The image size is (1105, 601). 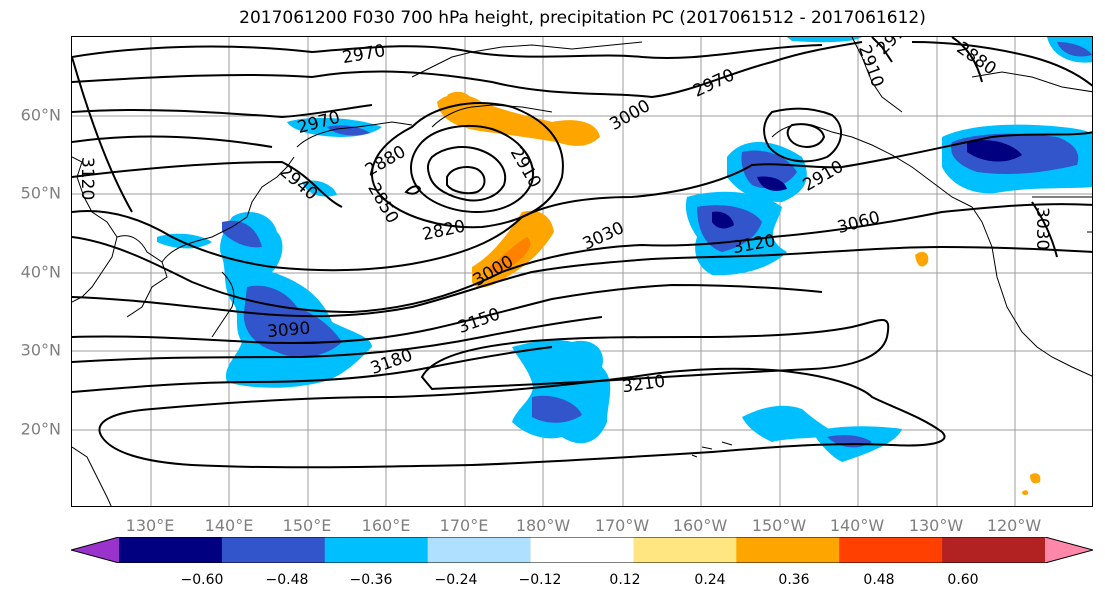 I want to click on colorbar-extend-high, so click(x=1069, y=550).